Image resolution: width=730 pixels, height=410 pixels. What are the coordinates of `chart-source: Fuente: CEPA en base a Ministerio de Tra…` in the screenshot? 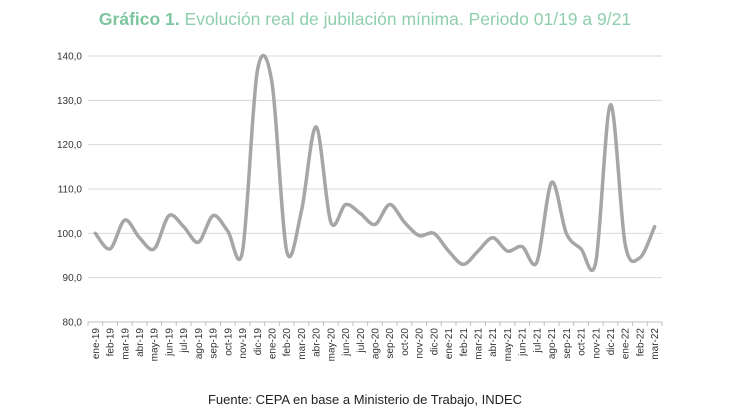 It's located at (365, 399).